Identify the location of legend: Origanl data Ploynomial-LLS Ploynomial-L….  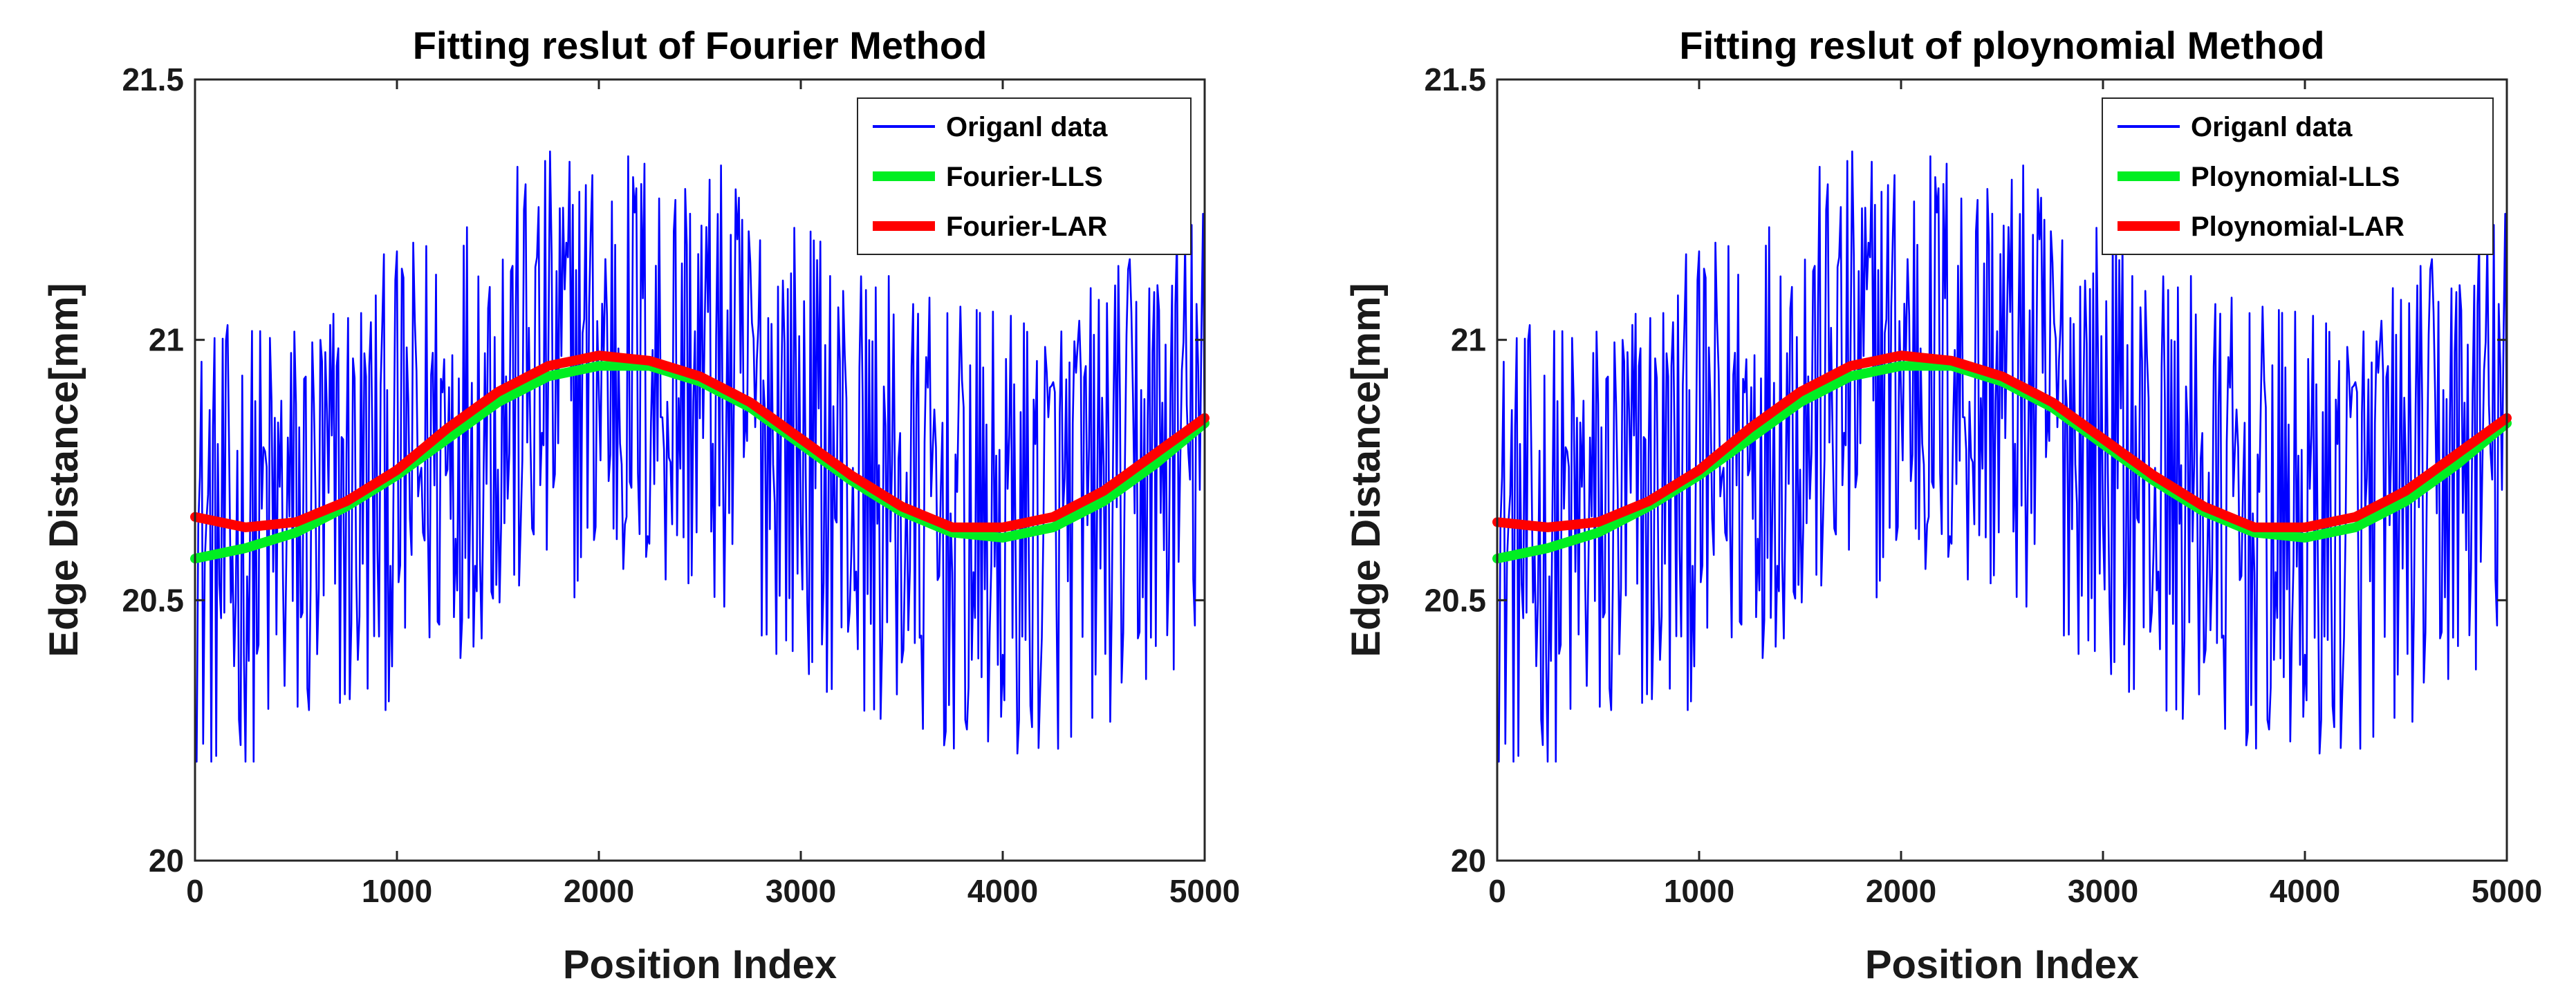
(2298, 176).